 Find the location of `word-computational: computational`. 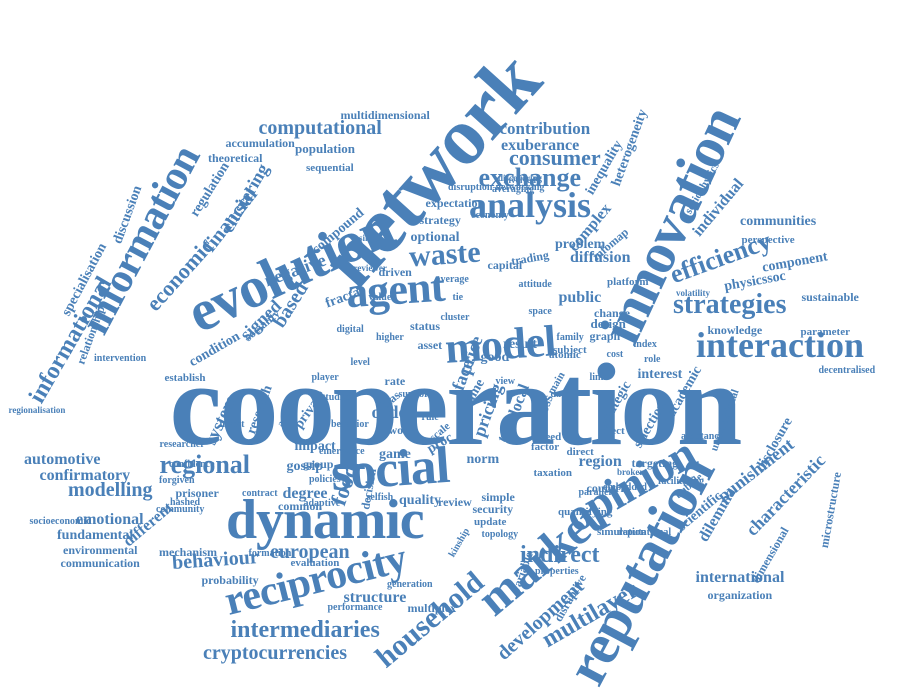

word-computational: computational is located at coordinates (320, 128).